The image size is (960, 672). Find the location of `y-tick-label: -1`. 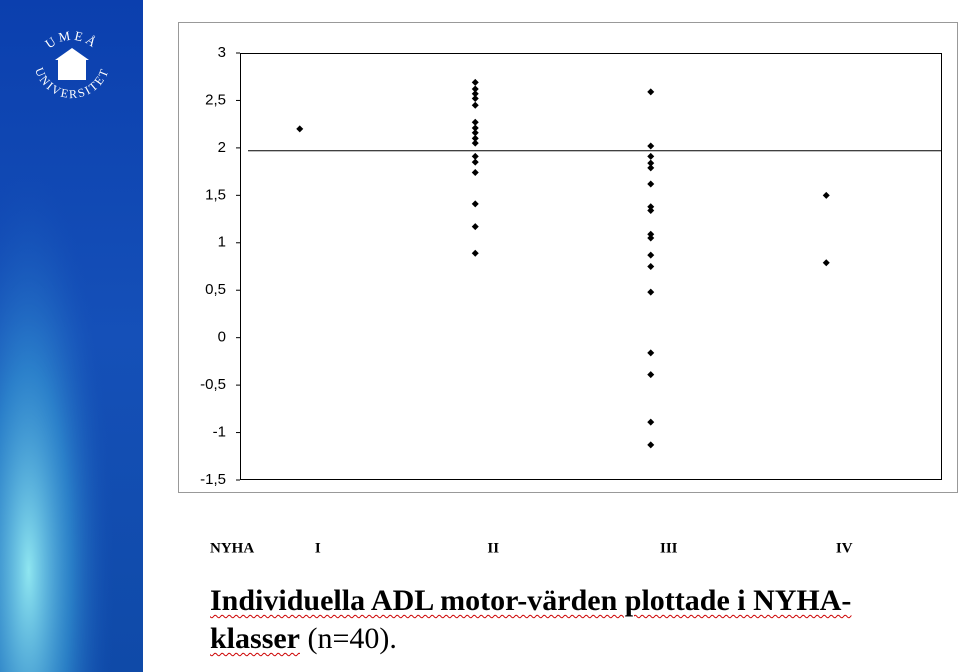

y-tick-label: -1 is located at coordinates (219, 432).